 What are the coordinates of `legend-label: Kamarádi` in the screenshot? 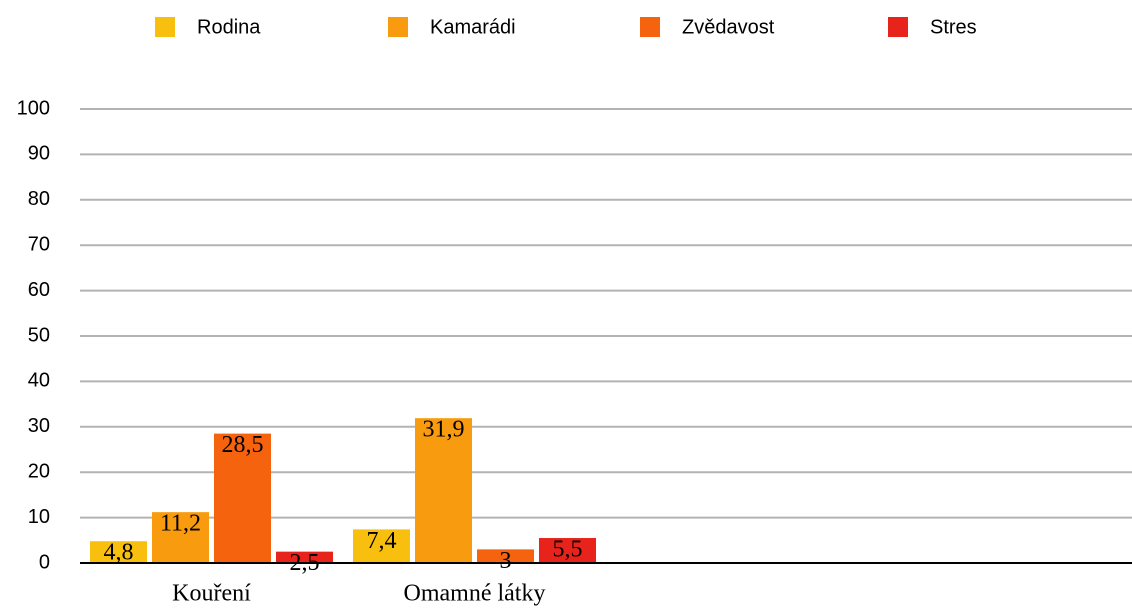 It's located at (473, 27).